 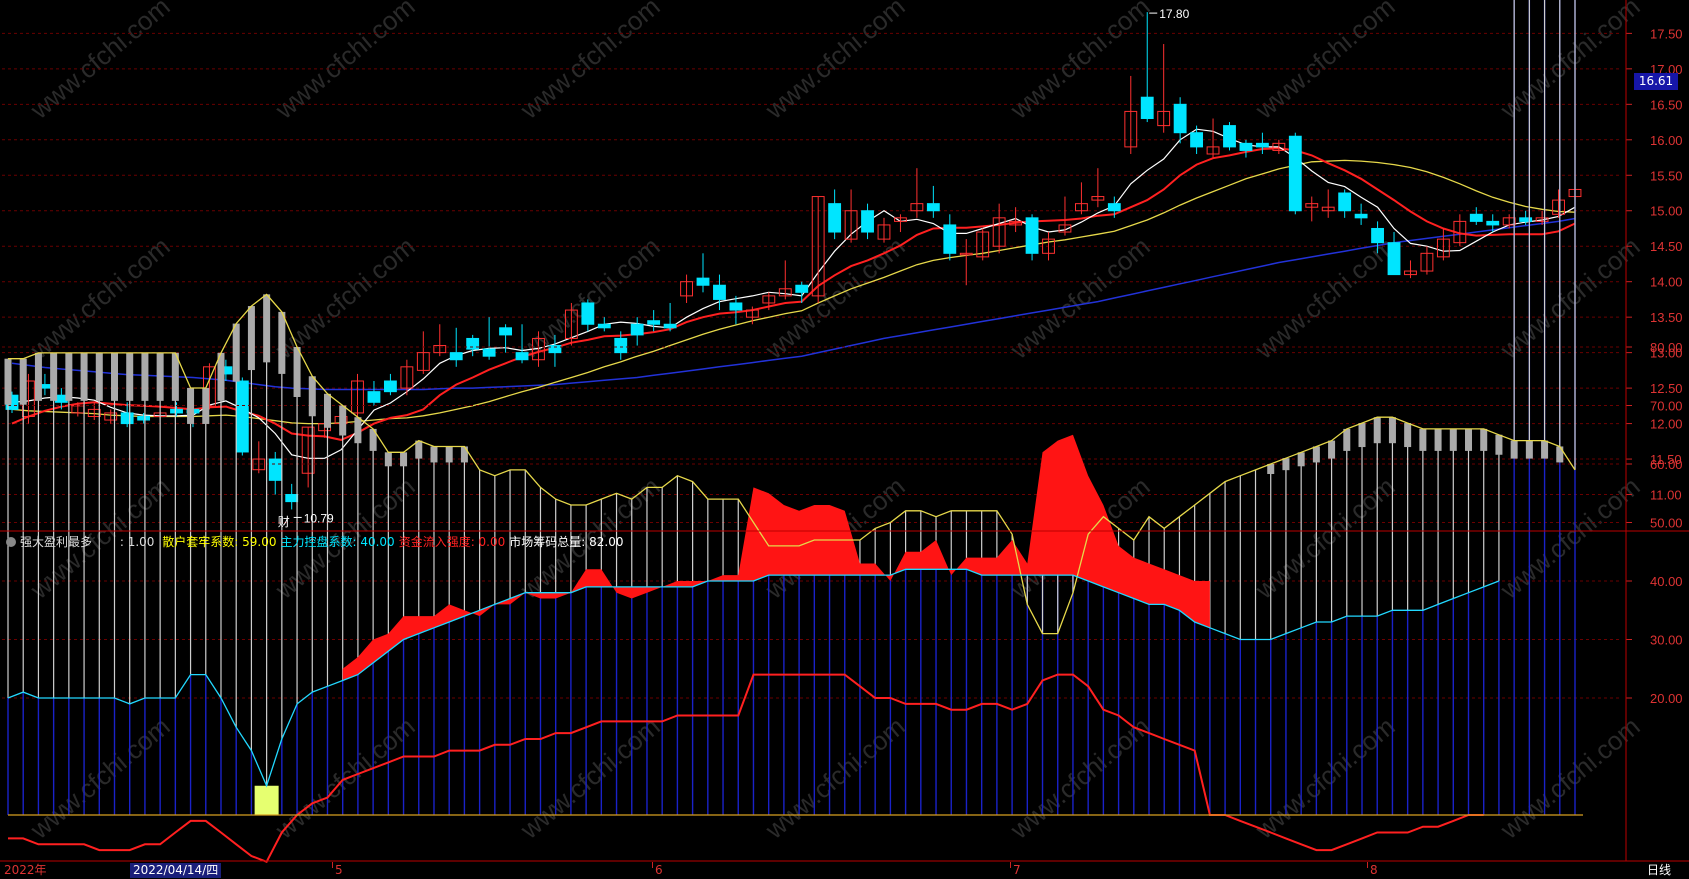 What do you see at coordinates (176, 870) in the screenshot?
I see `selected-date: 2022/04/14/四` at bounding box center [176, 870].